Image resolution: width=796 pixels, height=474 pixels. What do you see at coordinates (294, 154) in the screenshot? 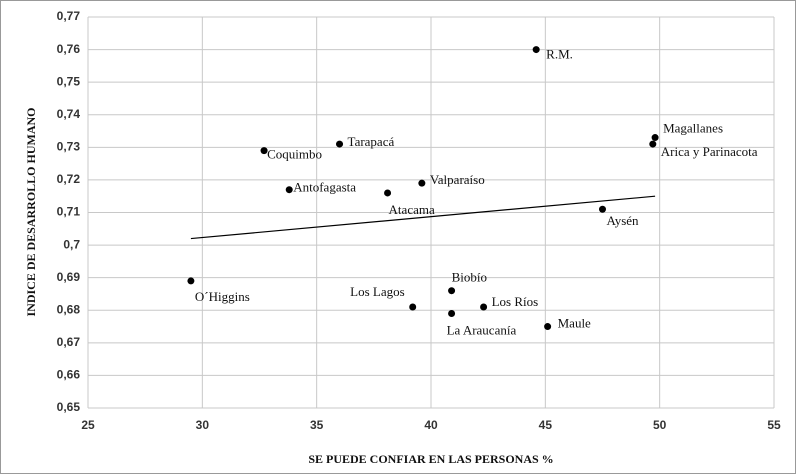
I see `point-label: Coquimbo` at bounding box center [294, 154].